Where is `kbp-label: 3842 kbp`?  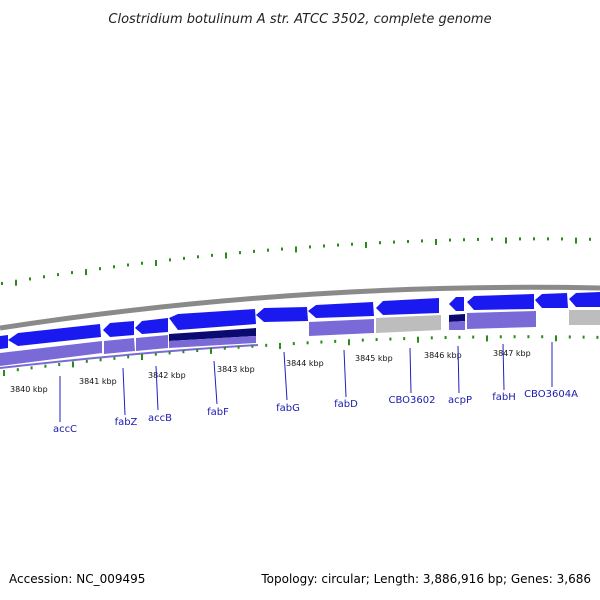 kbp-label: 3842 kbp is located at coordinates (167, 375).